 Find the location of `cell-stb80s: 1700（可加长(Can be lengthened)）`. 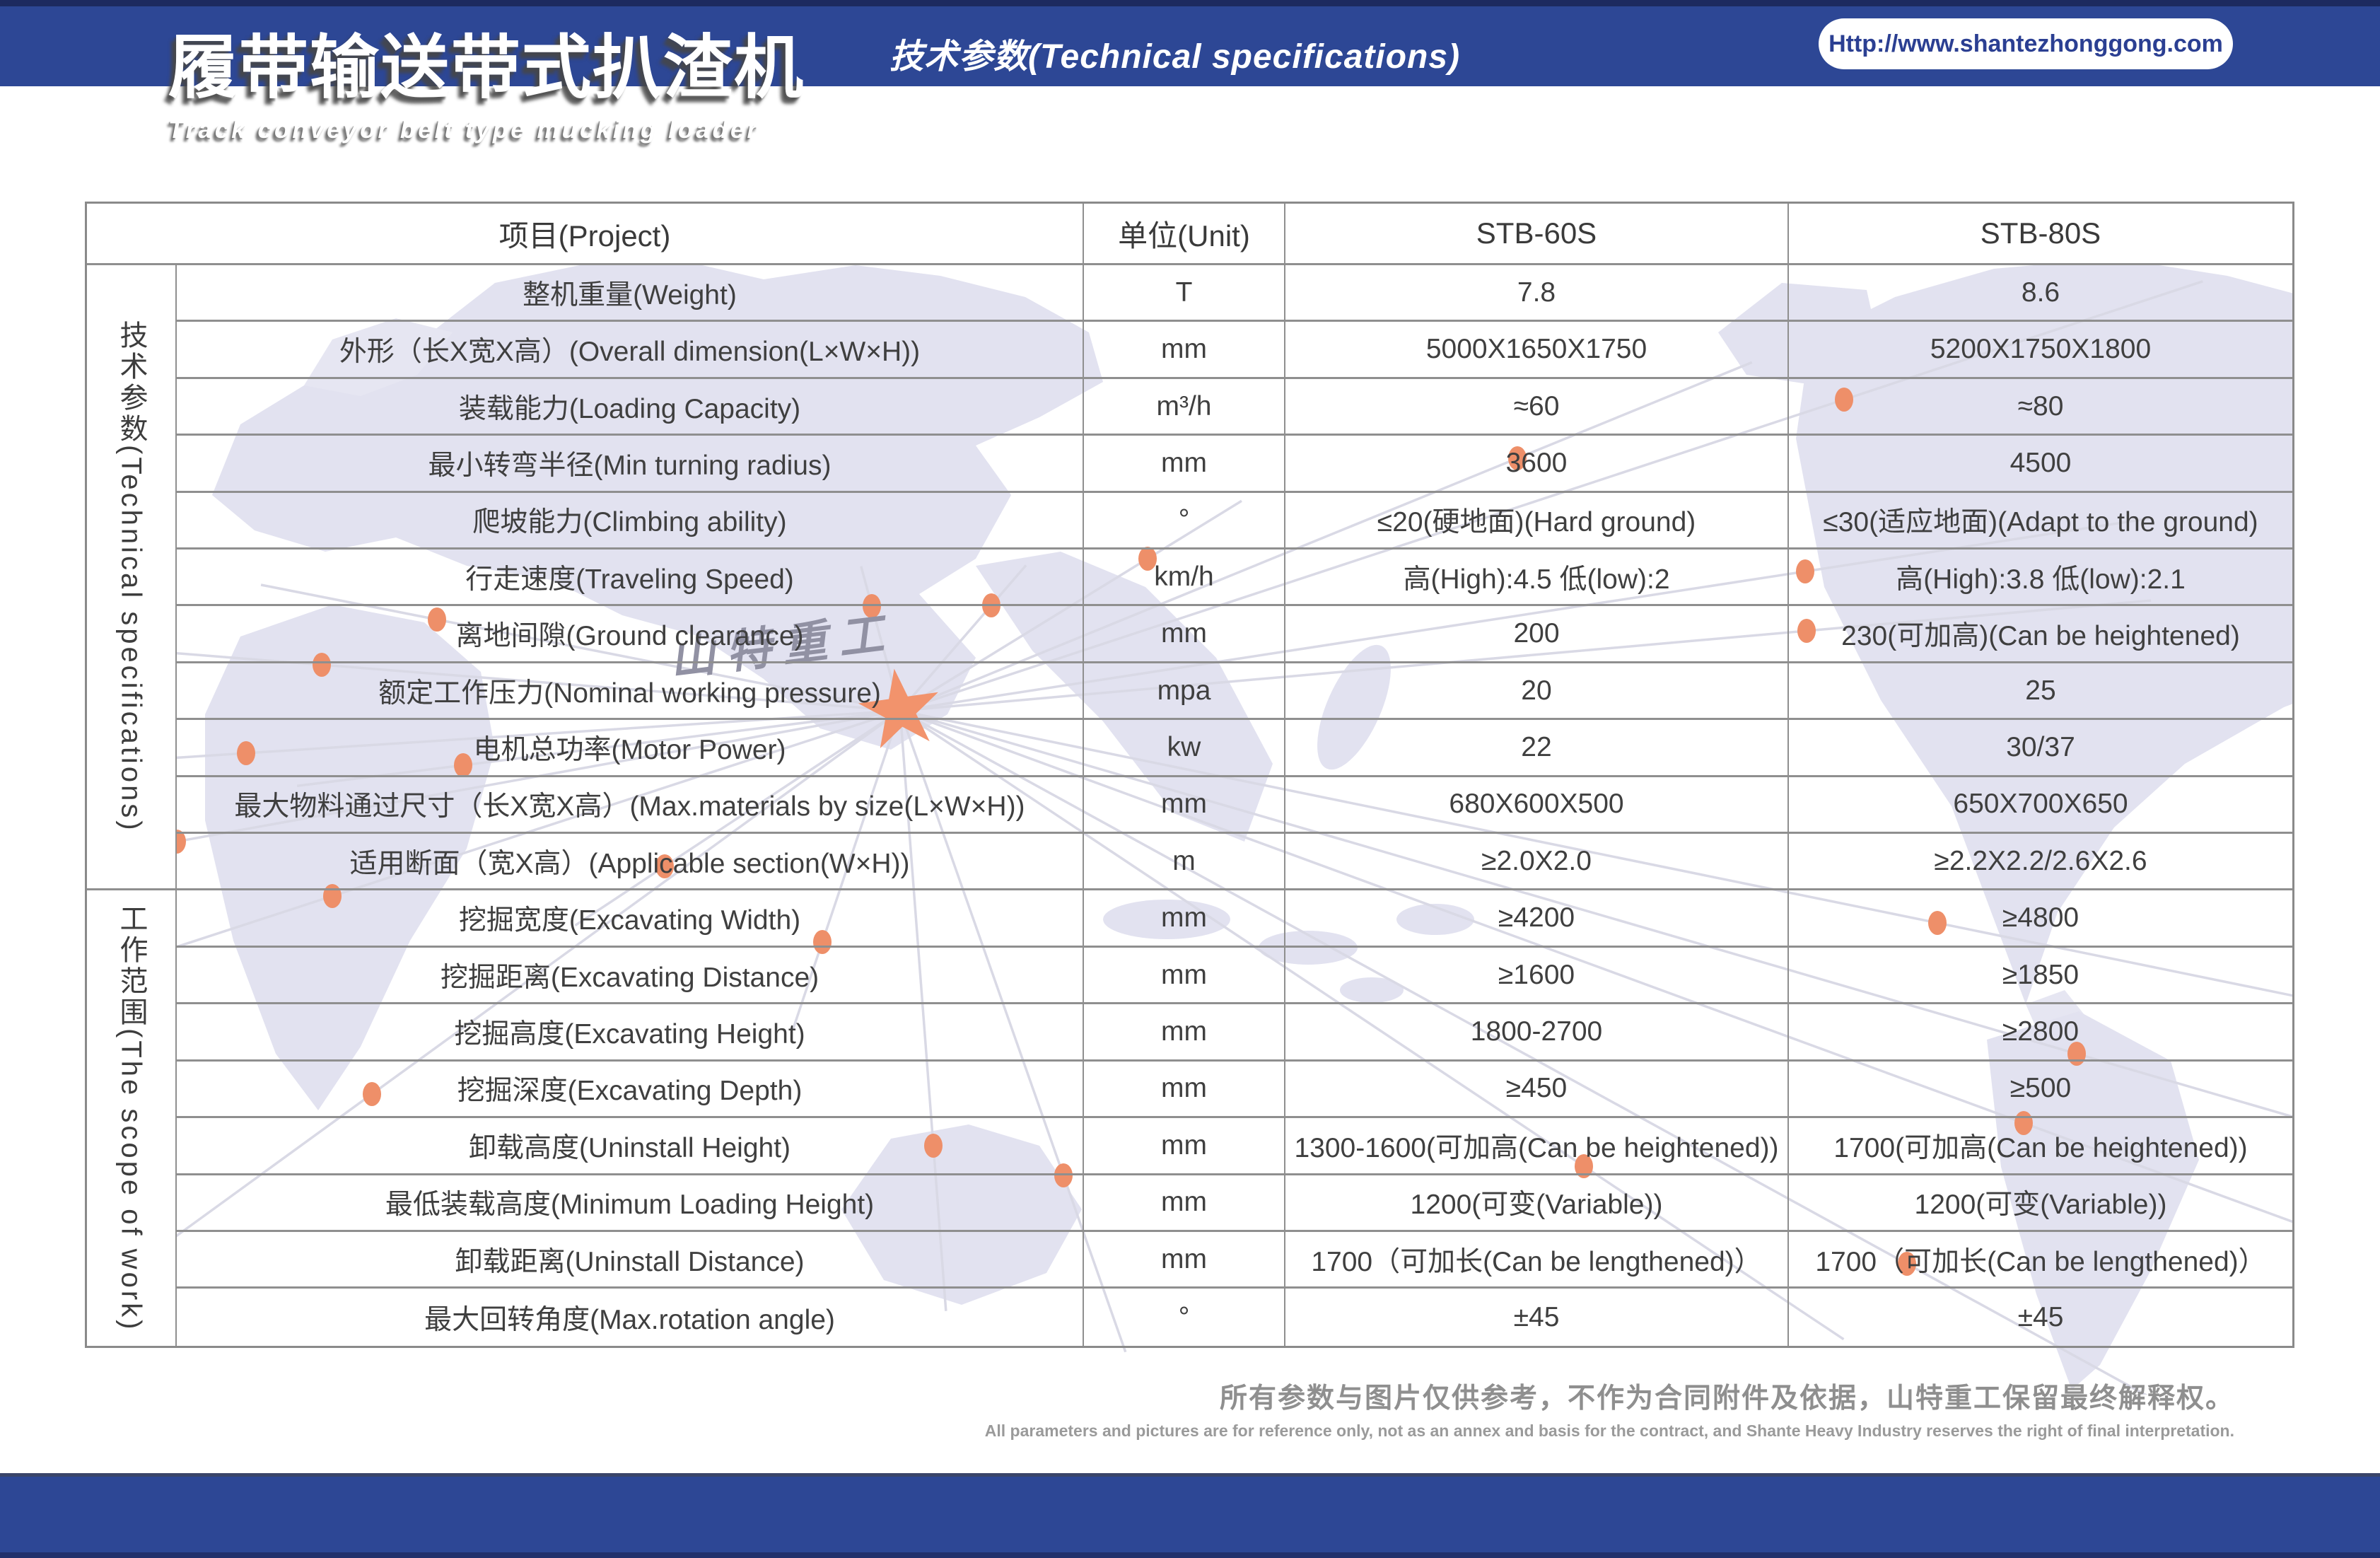

cell-stb80s: 1700（可加长(Can be lengthened)） is located at coordinates (2041, 1260).